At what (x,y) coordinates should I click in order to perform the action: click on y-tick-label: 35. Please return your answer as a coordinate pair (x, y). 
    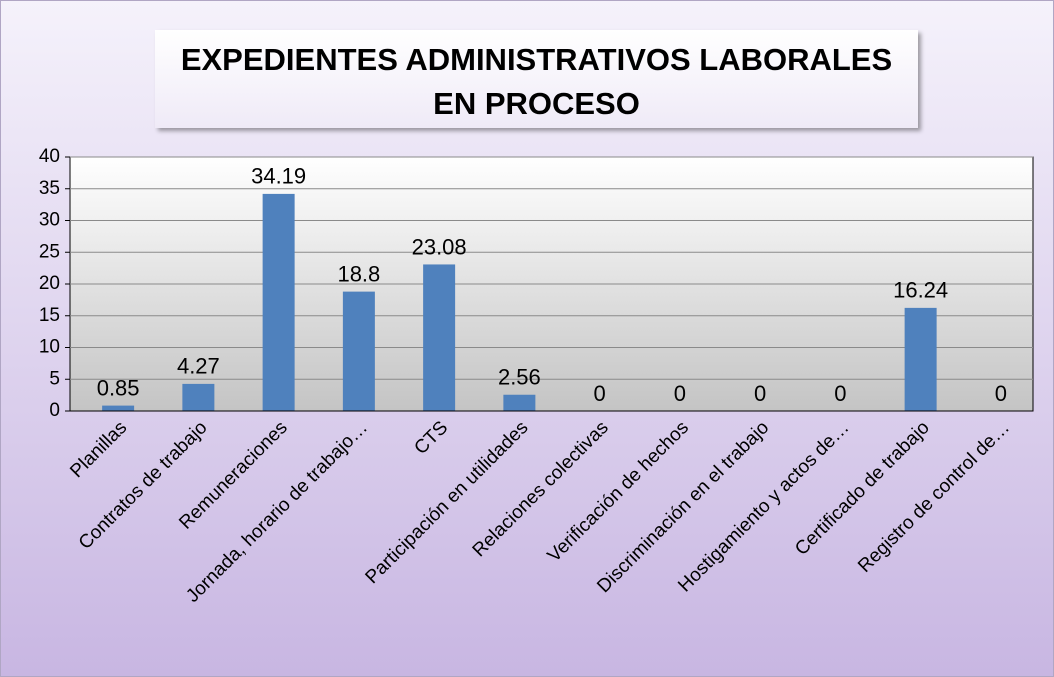
    Looking at the image, I should click on (49, 188).